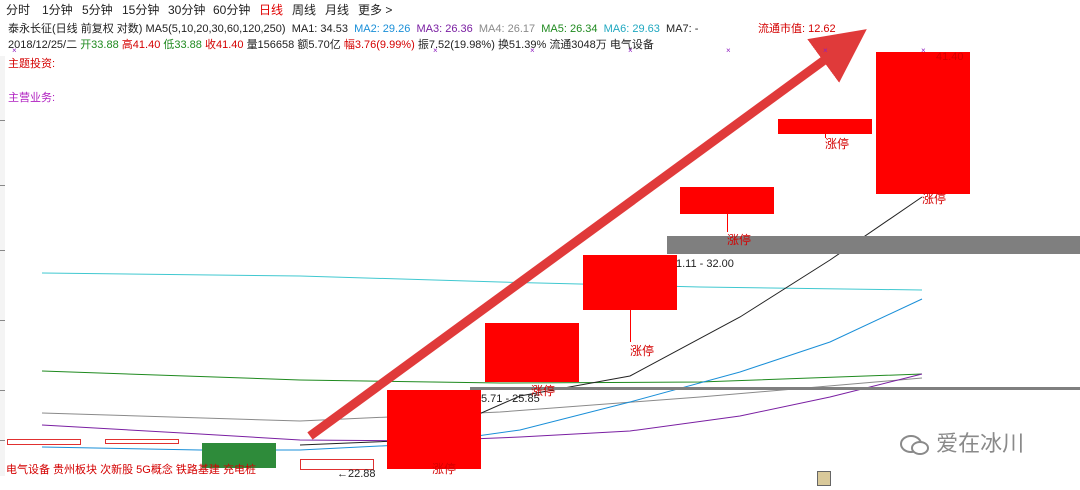 The height and width of the screenshot is (490, 1080). I want to click on quote-float: 流通3048万, so click(578, 45).